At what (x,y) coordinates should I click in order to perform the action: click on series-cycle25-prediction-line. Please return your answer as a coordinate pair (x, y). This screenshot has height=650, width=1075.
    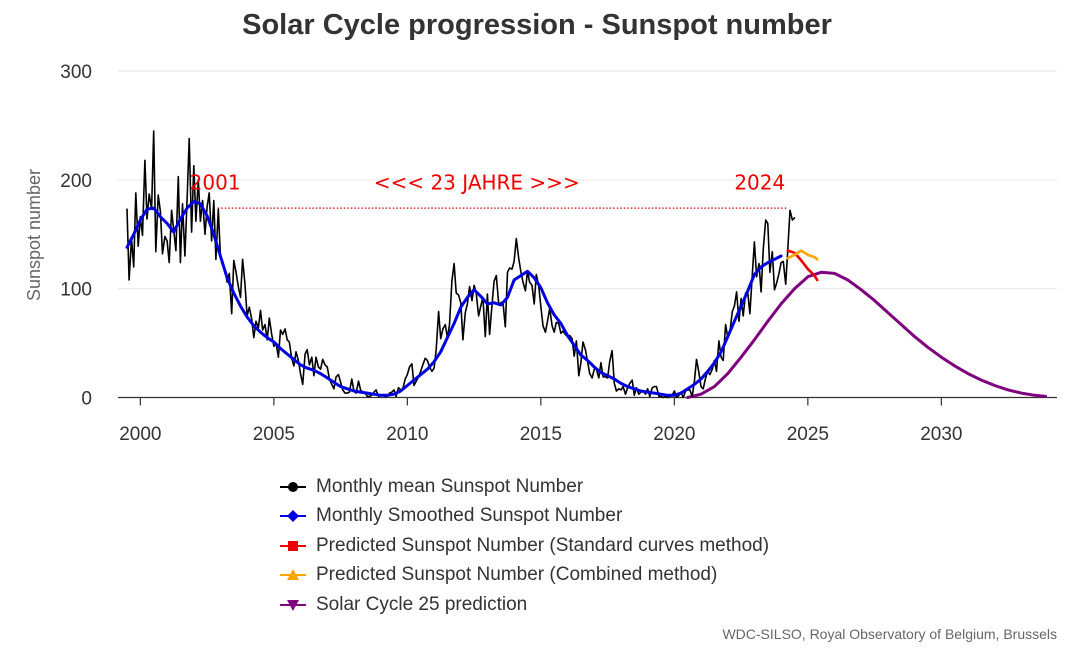
    Looking at the image, I should click on (866, 334).